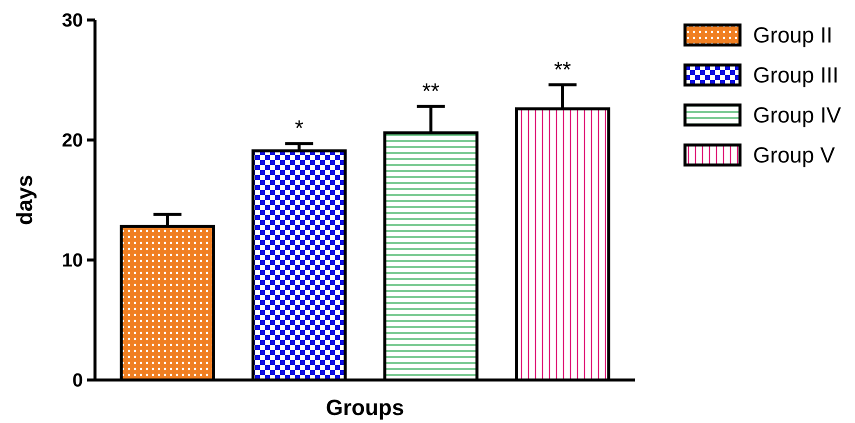 This screenshot has width=855, height=423. What do you see at coordinates (72, 141) in the screenshot?
I see `y-tick-label: 20` at bounding box center [72, 141].